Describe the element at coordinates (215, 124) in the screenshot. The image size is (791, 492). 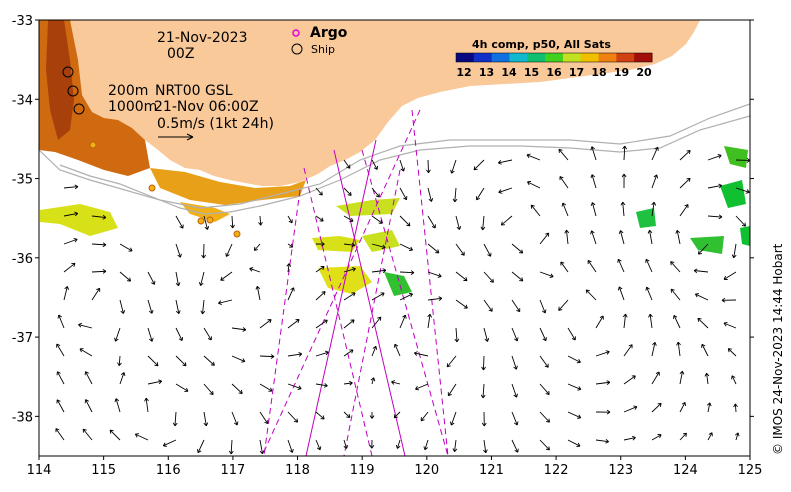
I see `scale-label: 0.5m/s (1kt 24h)` at that location.